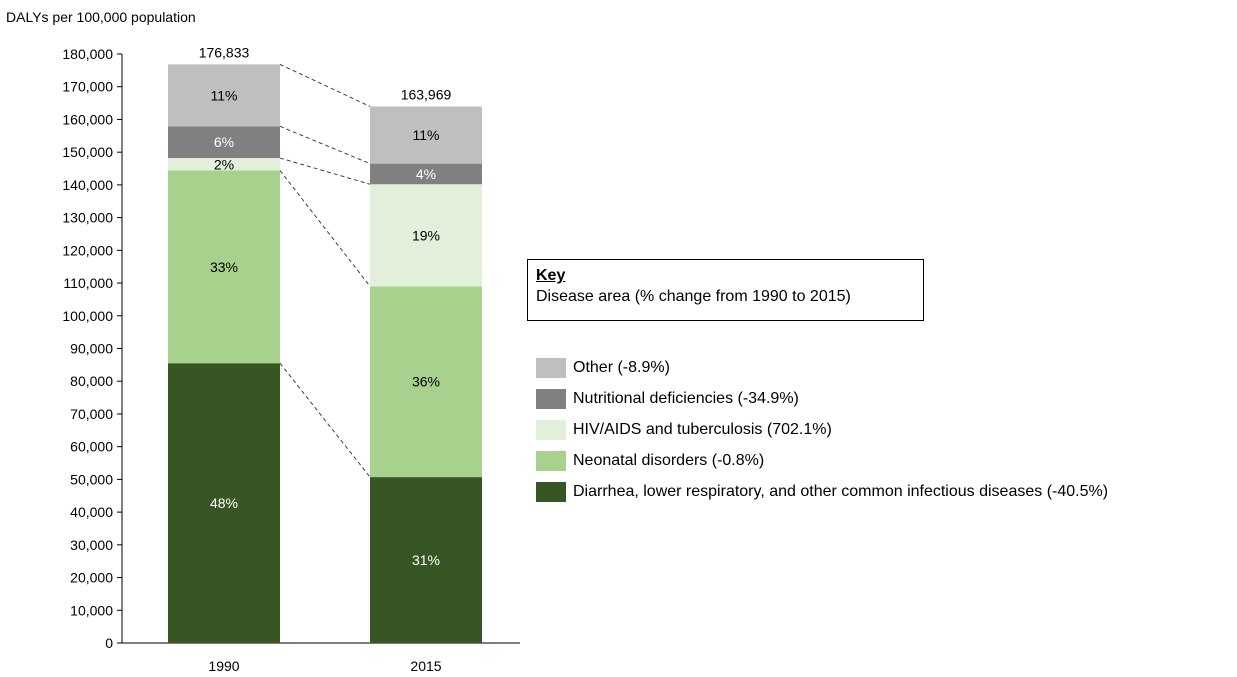 The image size is (1237, 677). I want to click on data-label: 31%, so click(426, 560).